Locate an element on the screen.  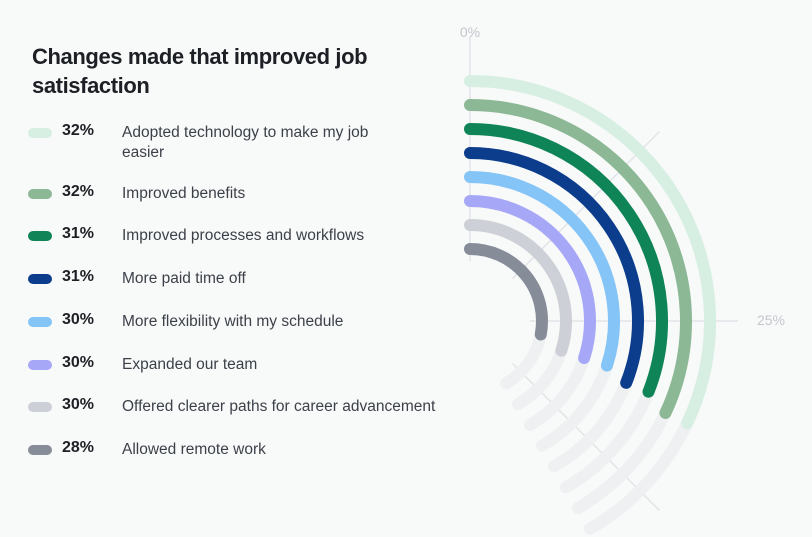
legend-value: 28% is located at coordinates (78, 447).